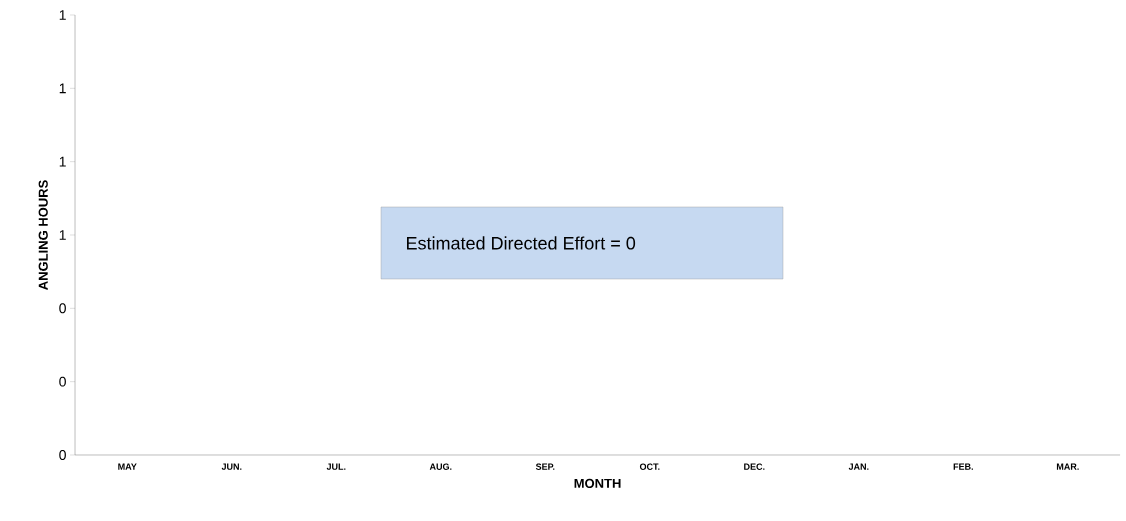  What do you see at coordinates (597, 483) in the screenshot?
I see `x-axis-title: MONTH` at bounding box center [597, 483].